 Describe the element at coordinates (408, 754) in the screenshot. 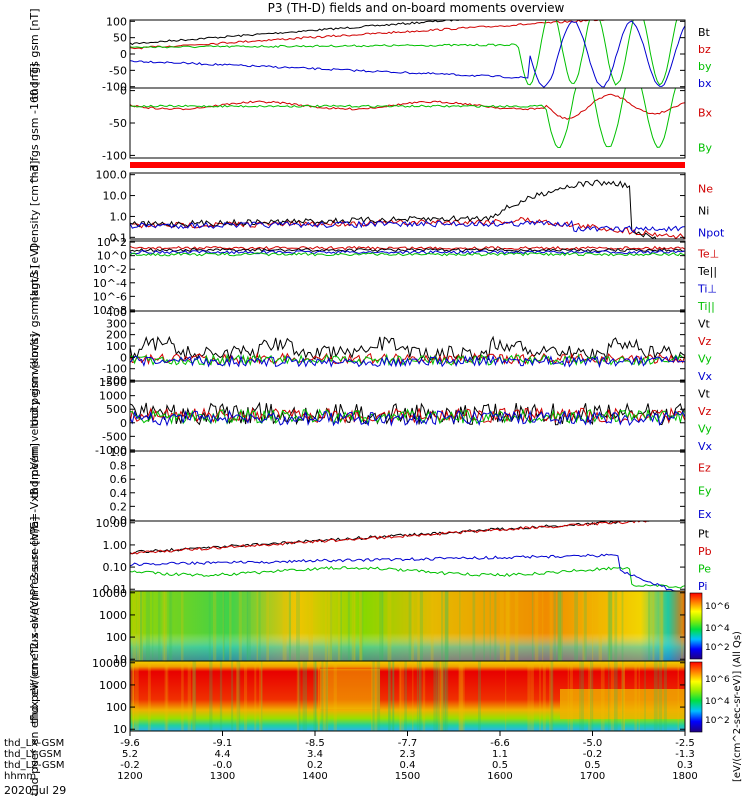

I see `time-row-value: 2.3` at that location.